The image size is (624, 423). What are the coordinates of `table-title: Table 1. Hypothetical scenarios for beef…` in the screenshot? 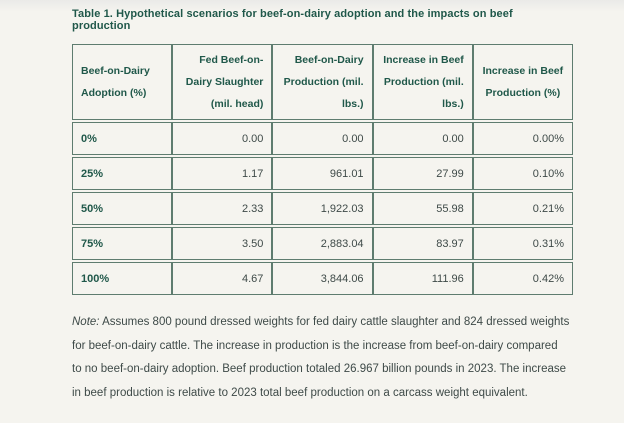 It's located at (292, 20).